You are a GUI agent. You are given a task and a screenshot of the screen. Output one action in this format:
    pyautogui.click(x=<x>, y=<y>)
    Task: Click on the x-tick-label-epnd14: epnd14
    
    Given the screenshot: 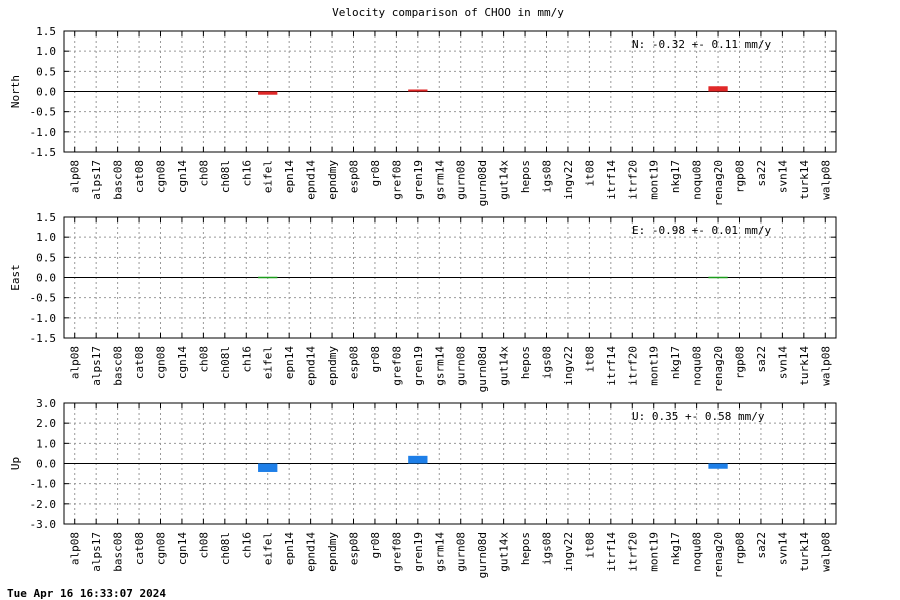 What is the action you would take?
    pyautogui.click(x=311, y=366)
    